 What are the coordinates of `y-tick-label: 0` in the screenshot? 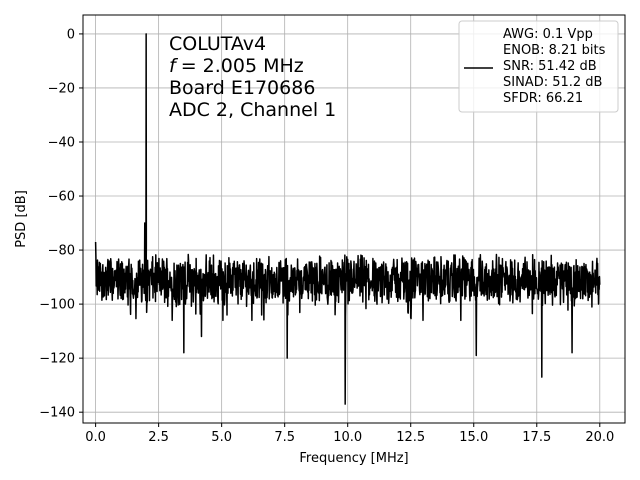 It's located at (71, 34).